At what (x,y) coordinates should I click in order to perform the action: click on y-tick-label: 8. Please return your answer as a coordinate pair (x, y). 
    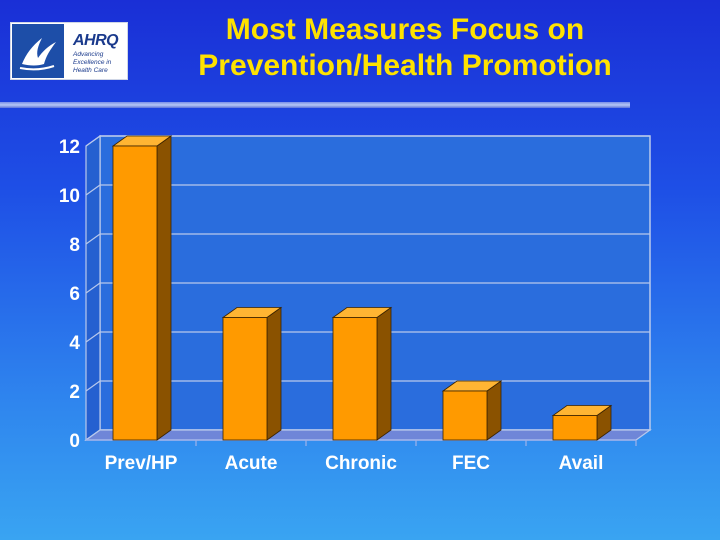
    Looking at the image, I should click on (74, 245).